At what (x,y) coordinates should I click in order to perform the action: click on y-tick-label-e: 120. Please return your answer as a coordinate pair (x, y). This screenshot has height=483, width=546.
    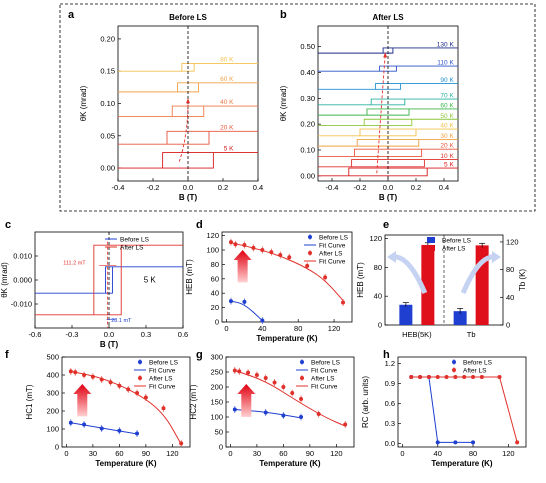
    Looking at the image, I should click on (375, 238).